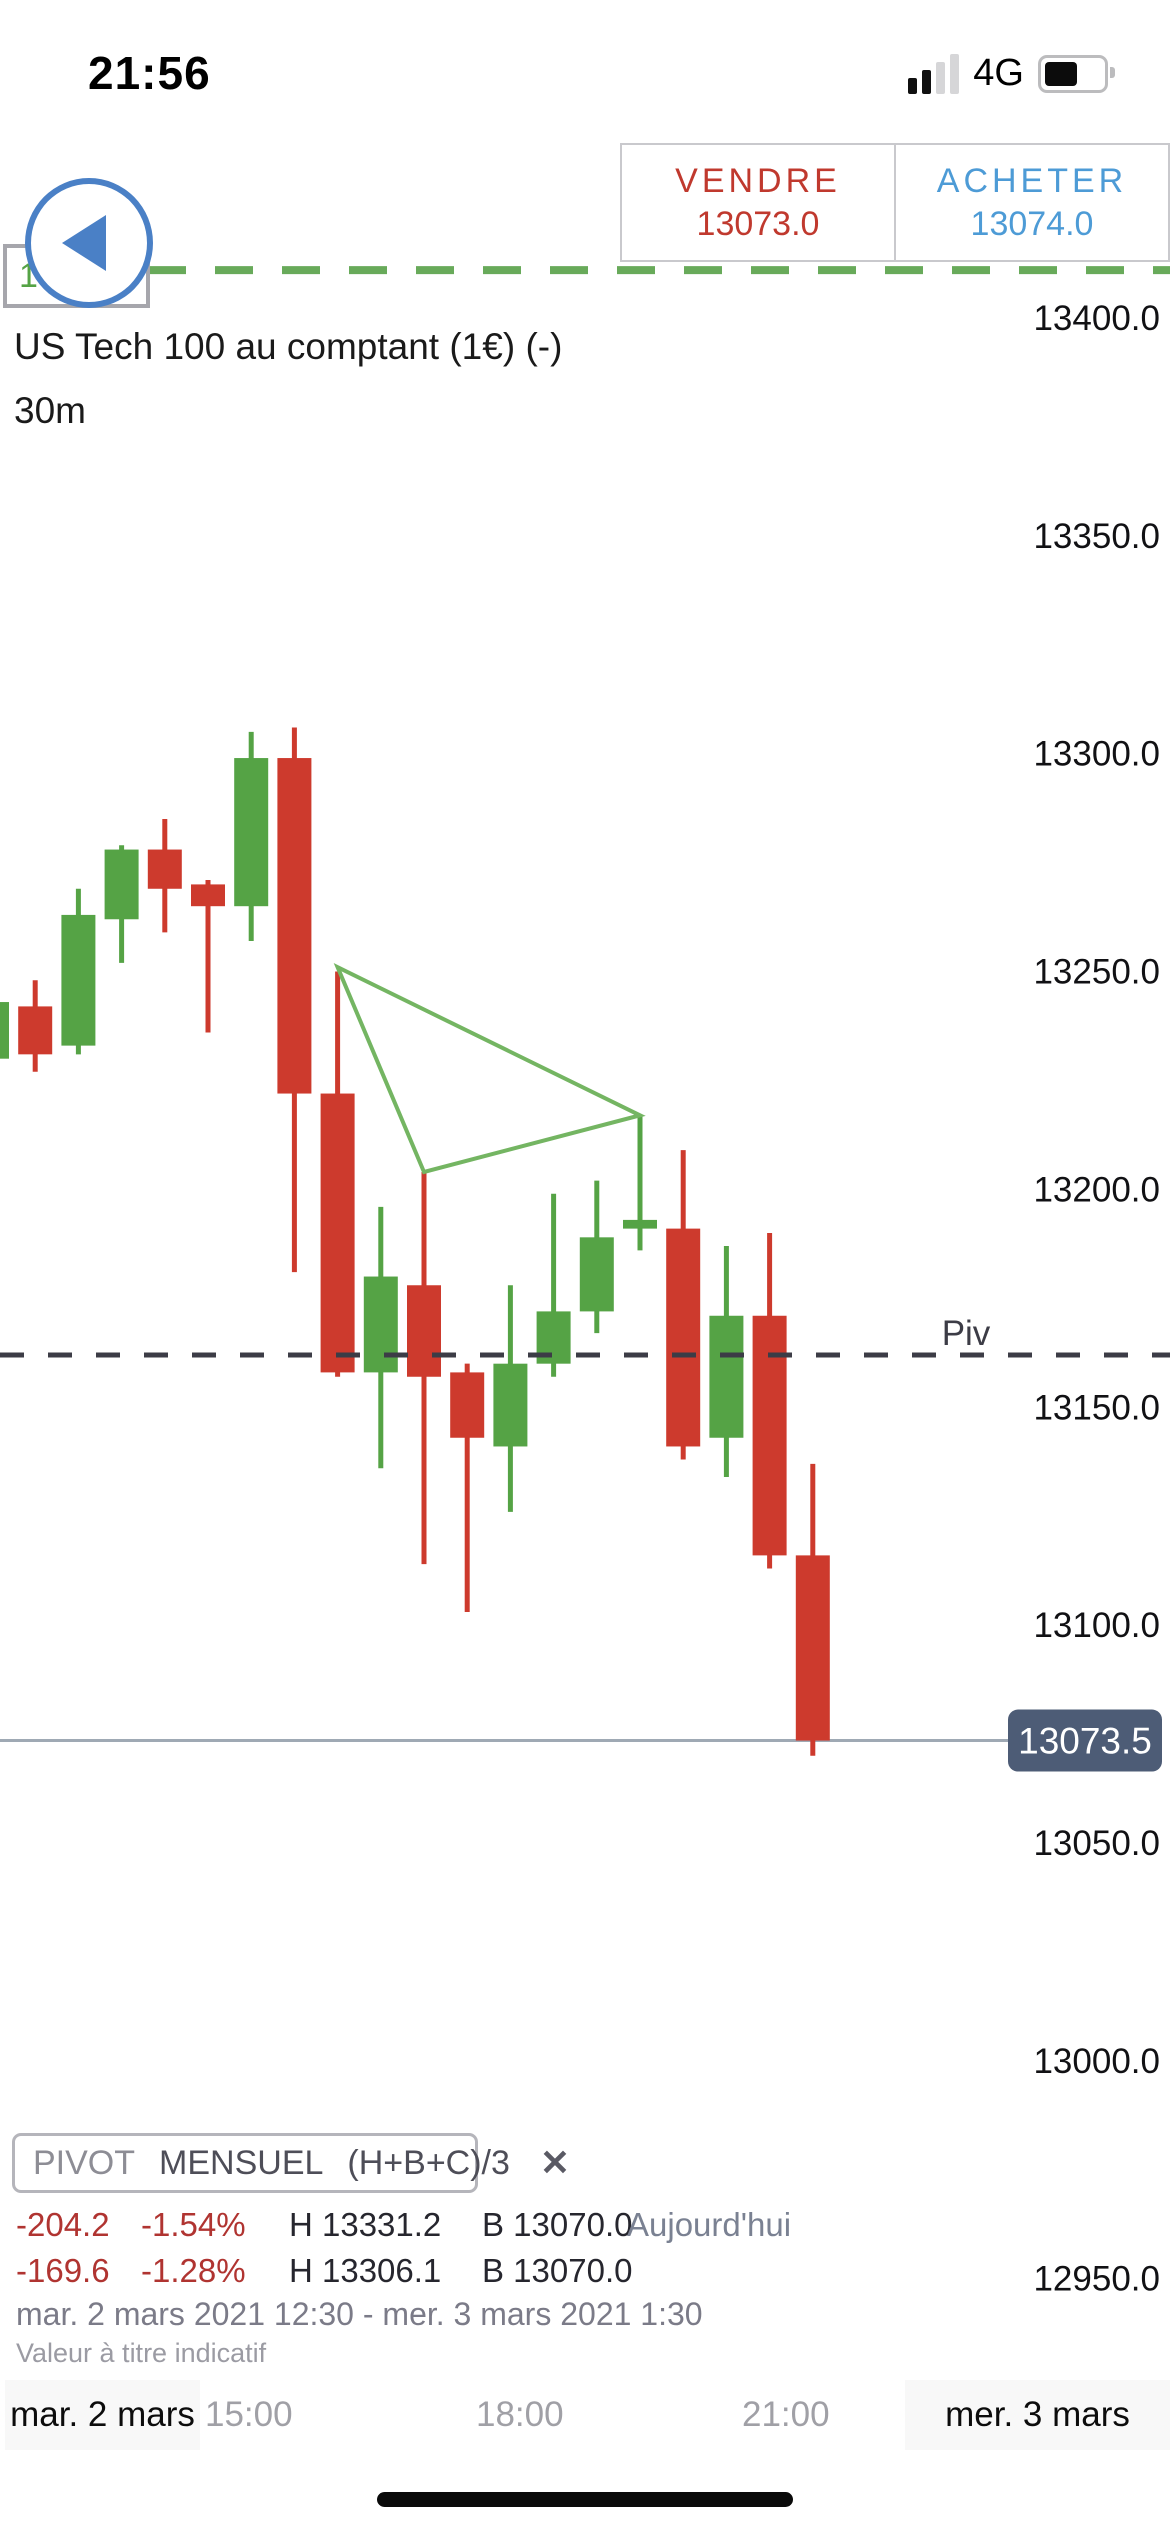  I want to click on disclaimer-text: Valeur à titre indicatif, so click(141, 2353).